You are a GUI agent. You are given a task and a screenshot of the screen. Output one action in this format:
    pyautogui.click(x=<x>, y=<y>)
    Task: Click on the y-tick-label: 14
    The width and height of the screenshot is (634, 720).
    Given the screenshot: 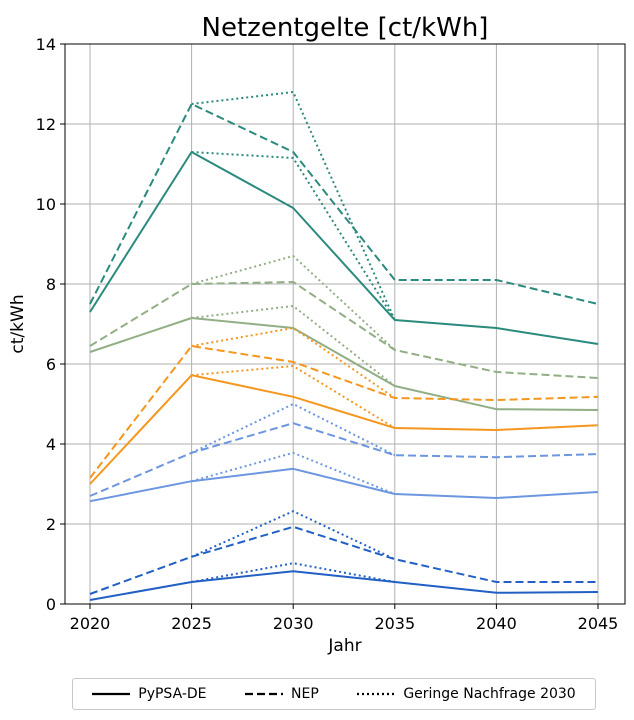 What is the action you would take?
    pyautogui.click(x=46, y=44)
    